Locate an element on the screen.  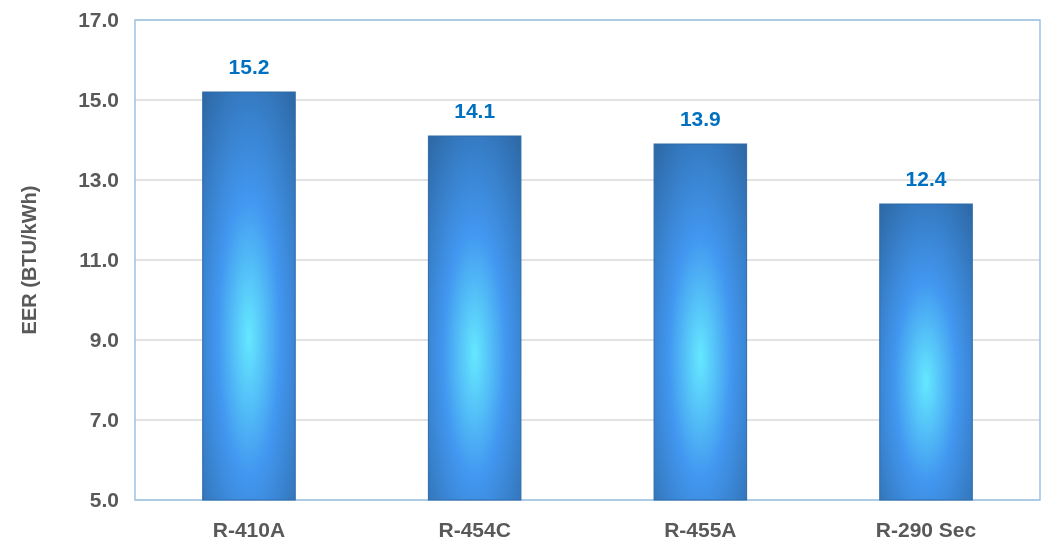
data-label: 15.2 is located at coordinates (249, 66).